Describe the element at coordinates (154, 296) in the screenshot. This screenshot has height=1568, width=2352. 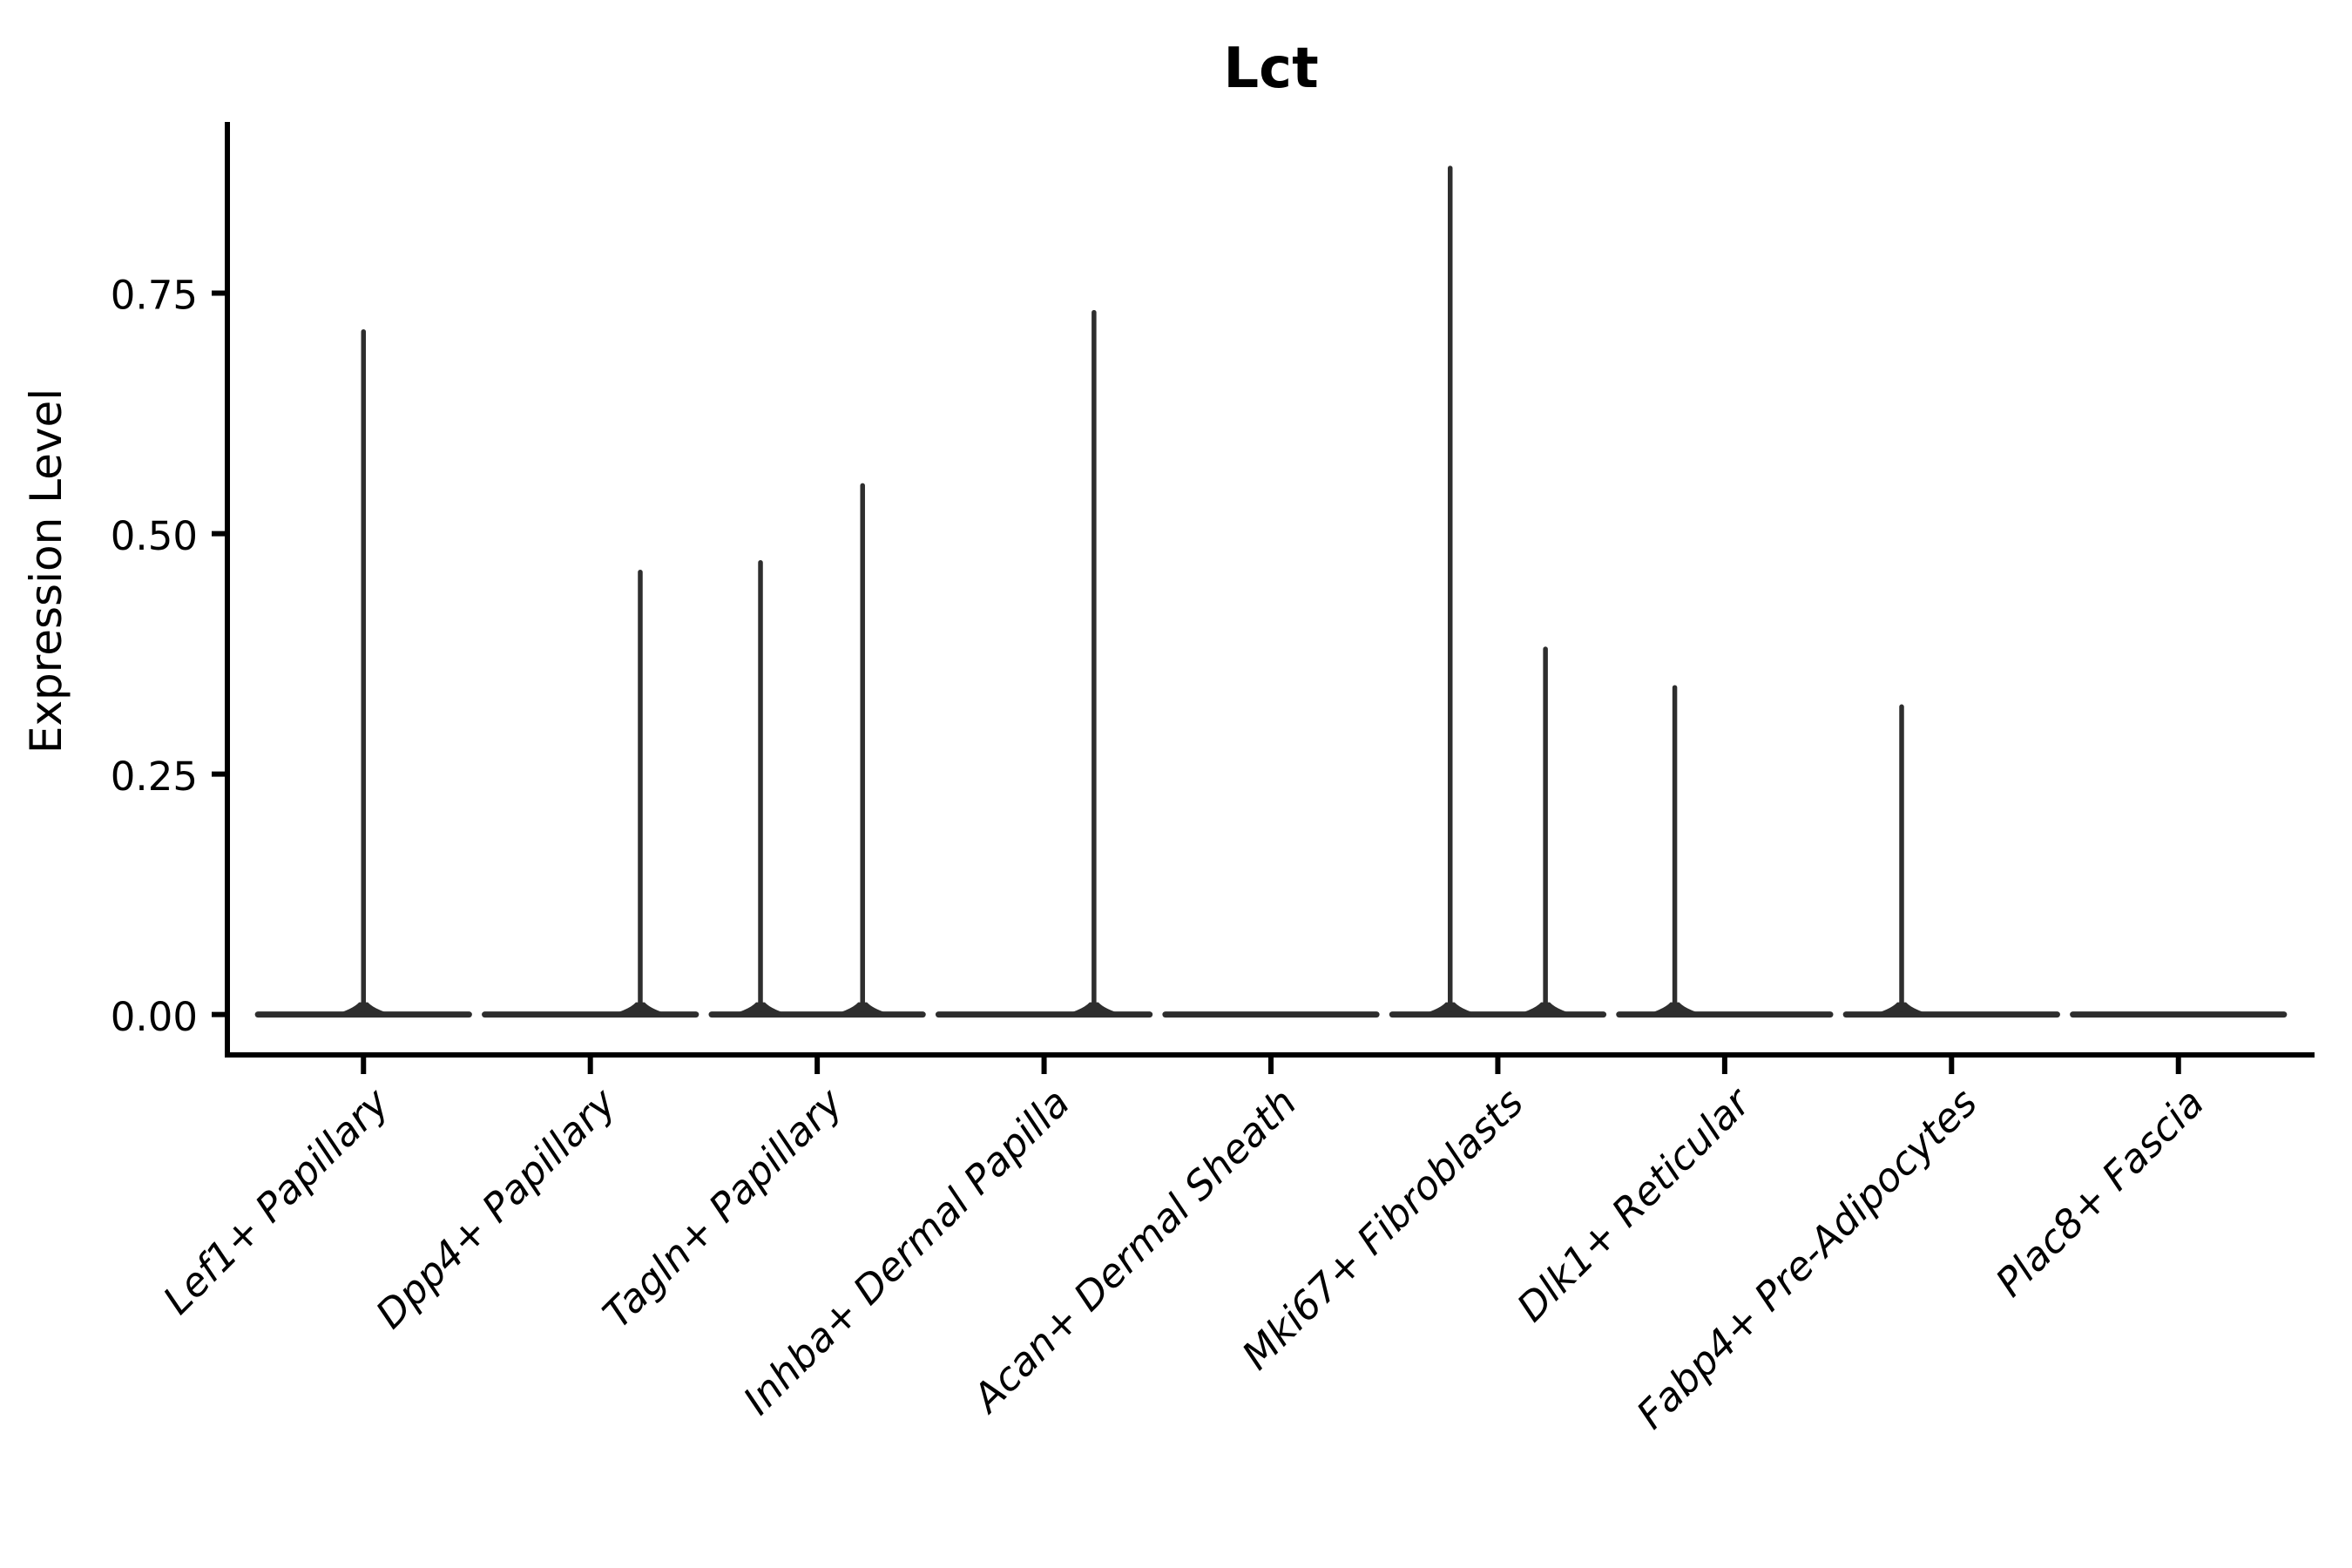
I see `y-tick-label: 0.75` at that location.